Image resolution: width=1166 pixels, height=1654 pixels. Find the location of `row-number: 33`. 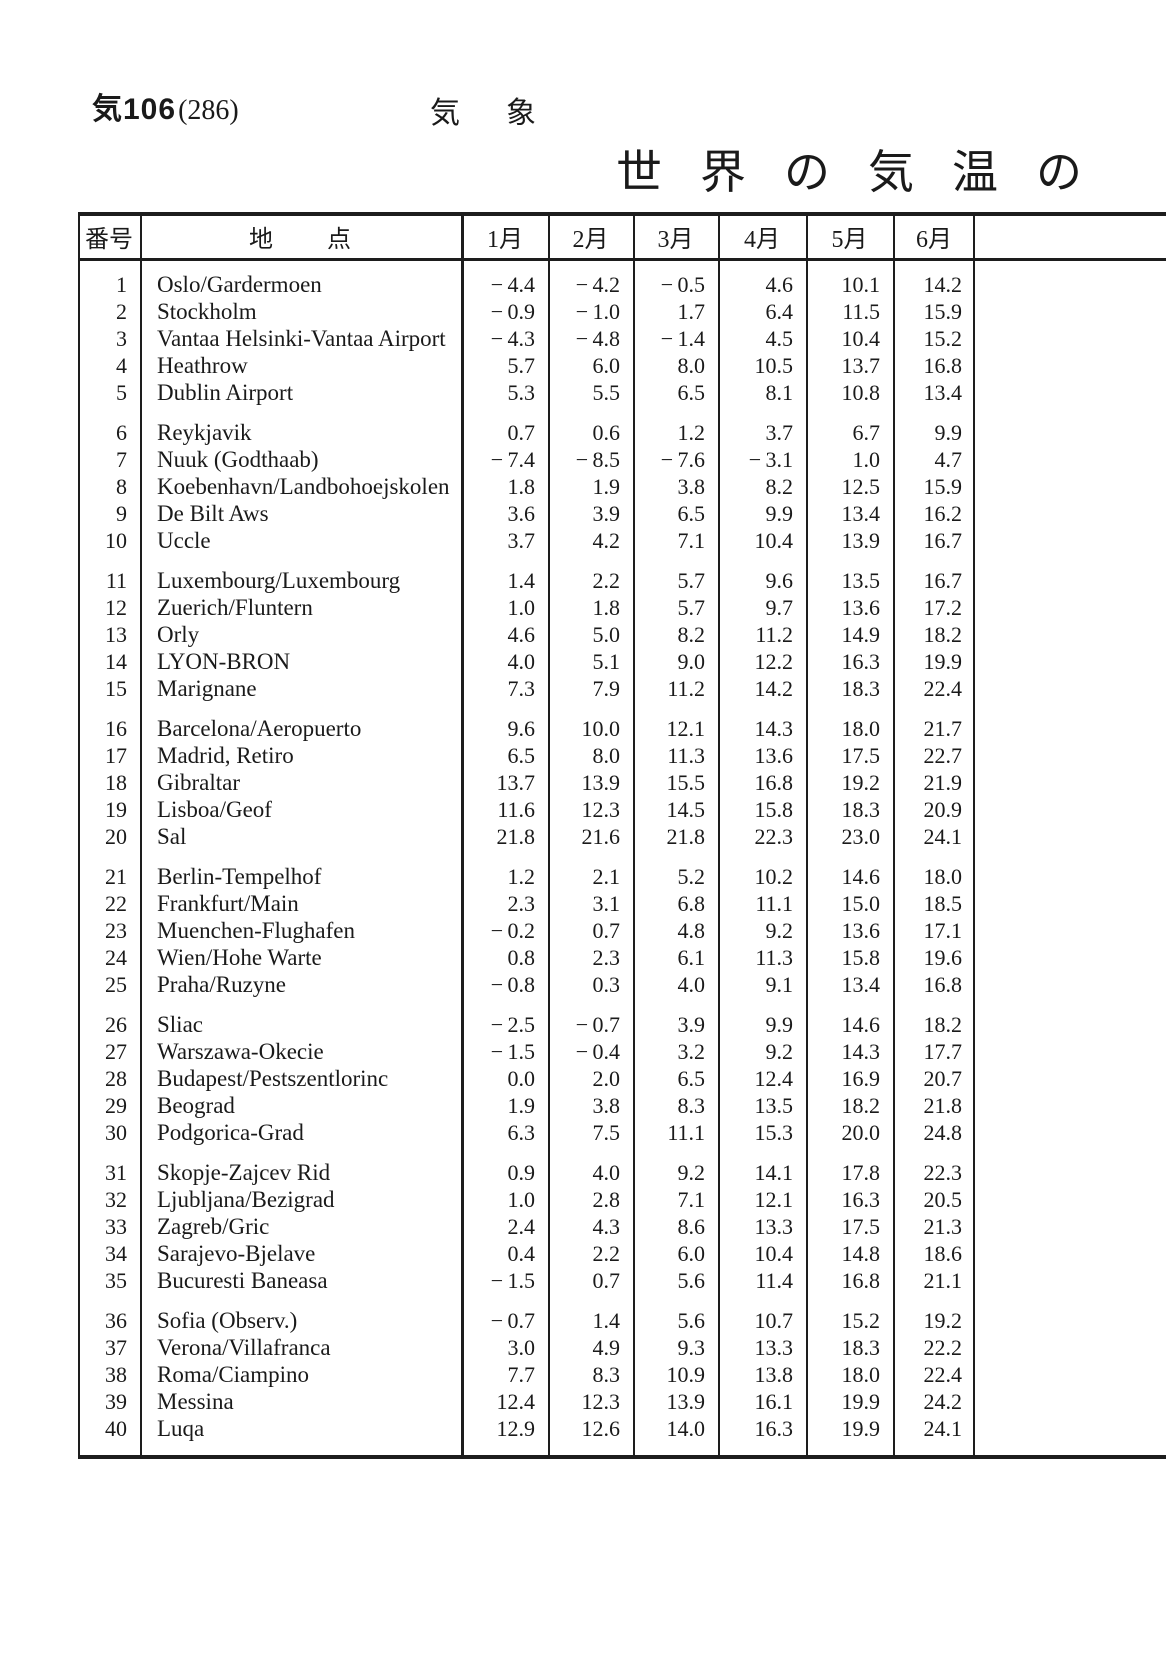

row-number: 33 is located at coordinates (116, 1226).